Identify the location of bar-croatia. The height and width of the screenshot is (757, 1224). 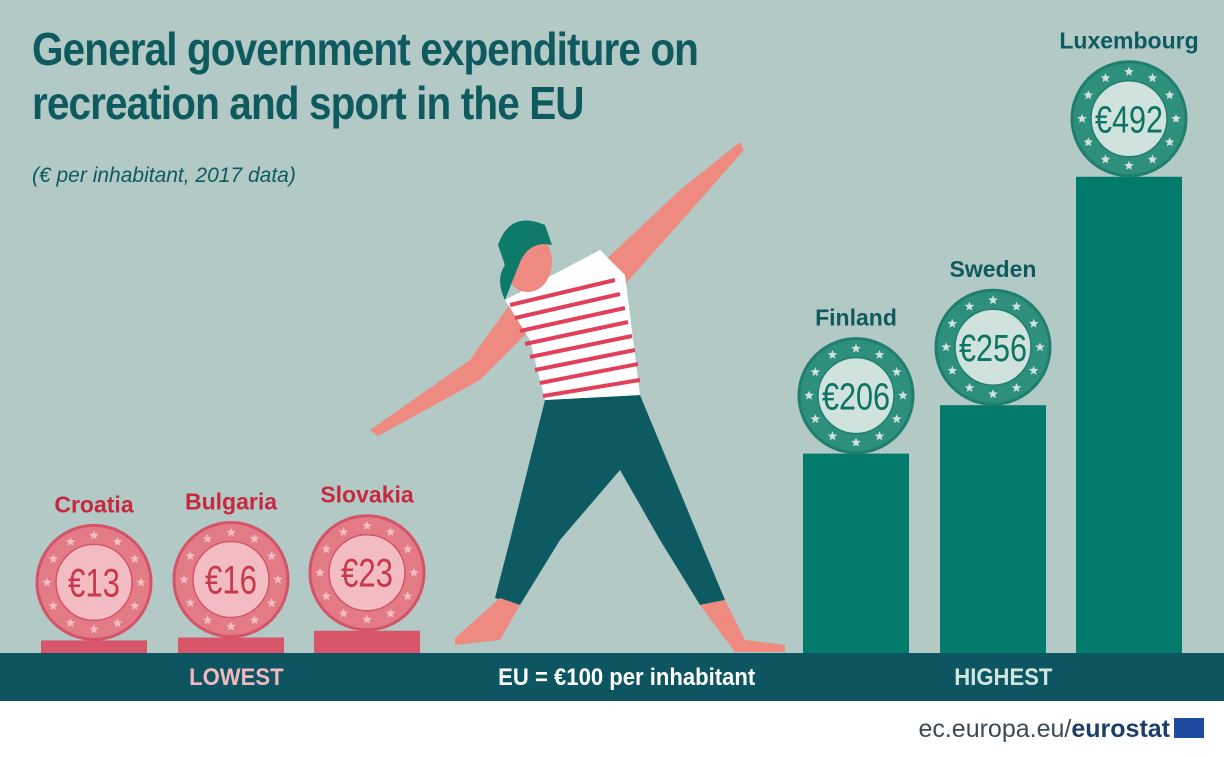
(94, 646).